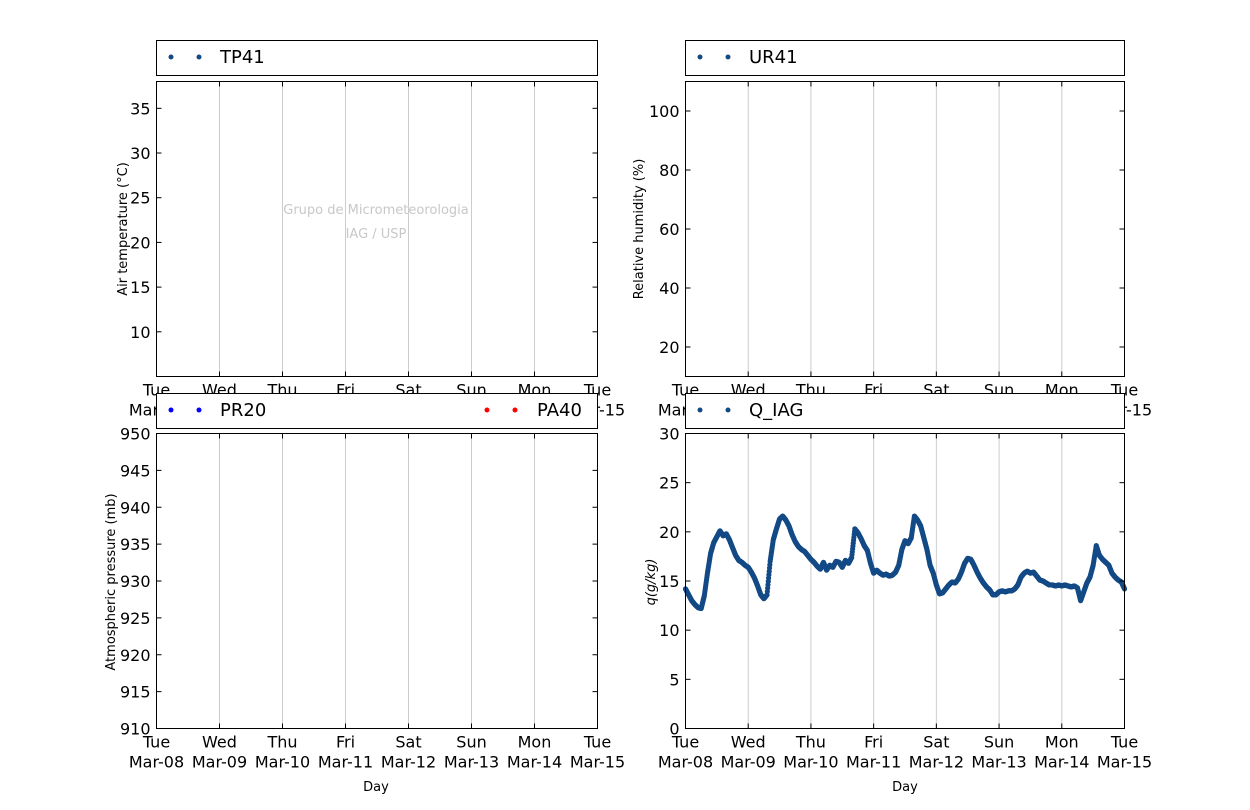 The width and height of the screenshot is (1250, 810). Describe the element at coordinates (674, 729) in the screenshot. I see `y-tick-label: 0` at that location.